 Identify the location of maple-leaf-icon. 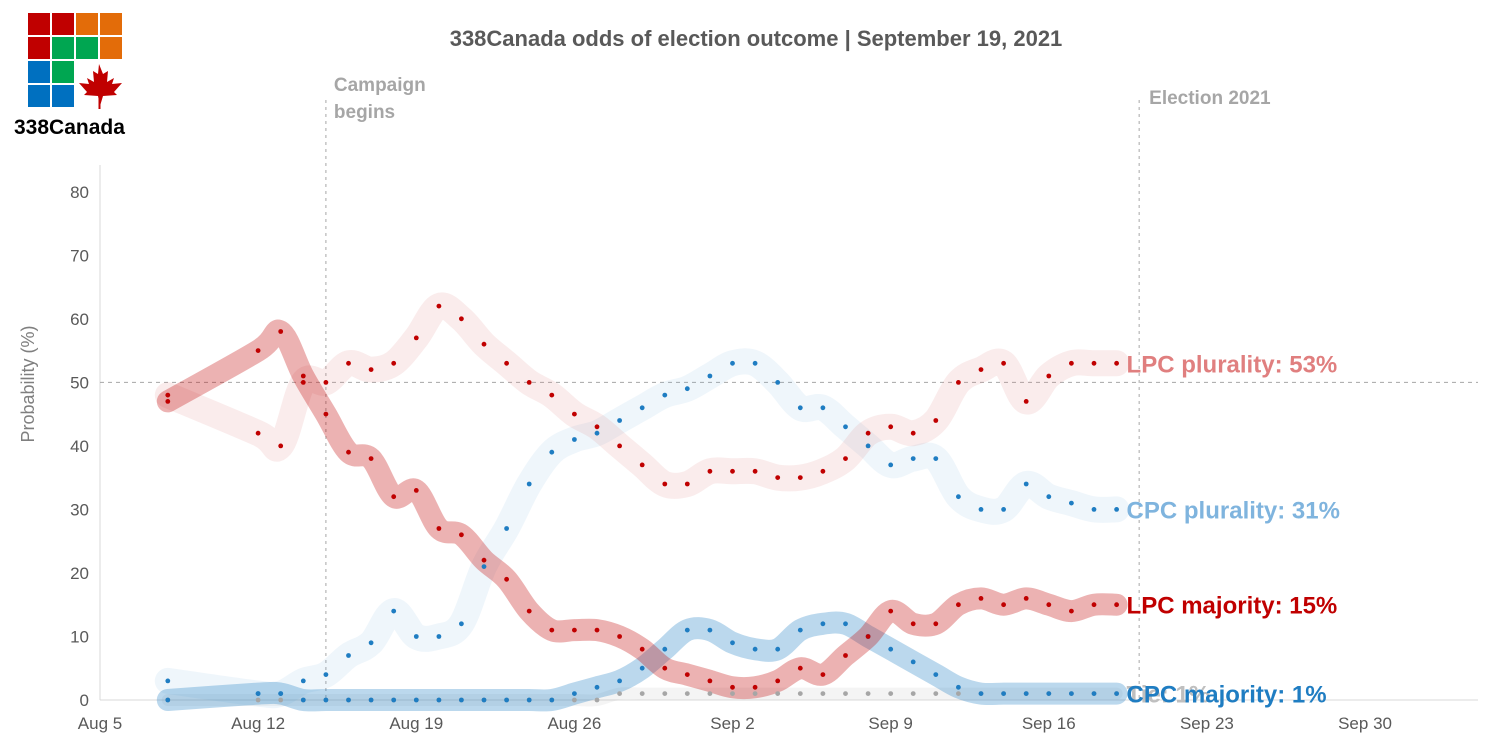
(100, 85).